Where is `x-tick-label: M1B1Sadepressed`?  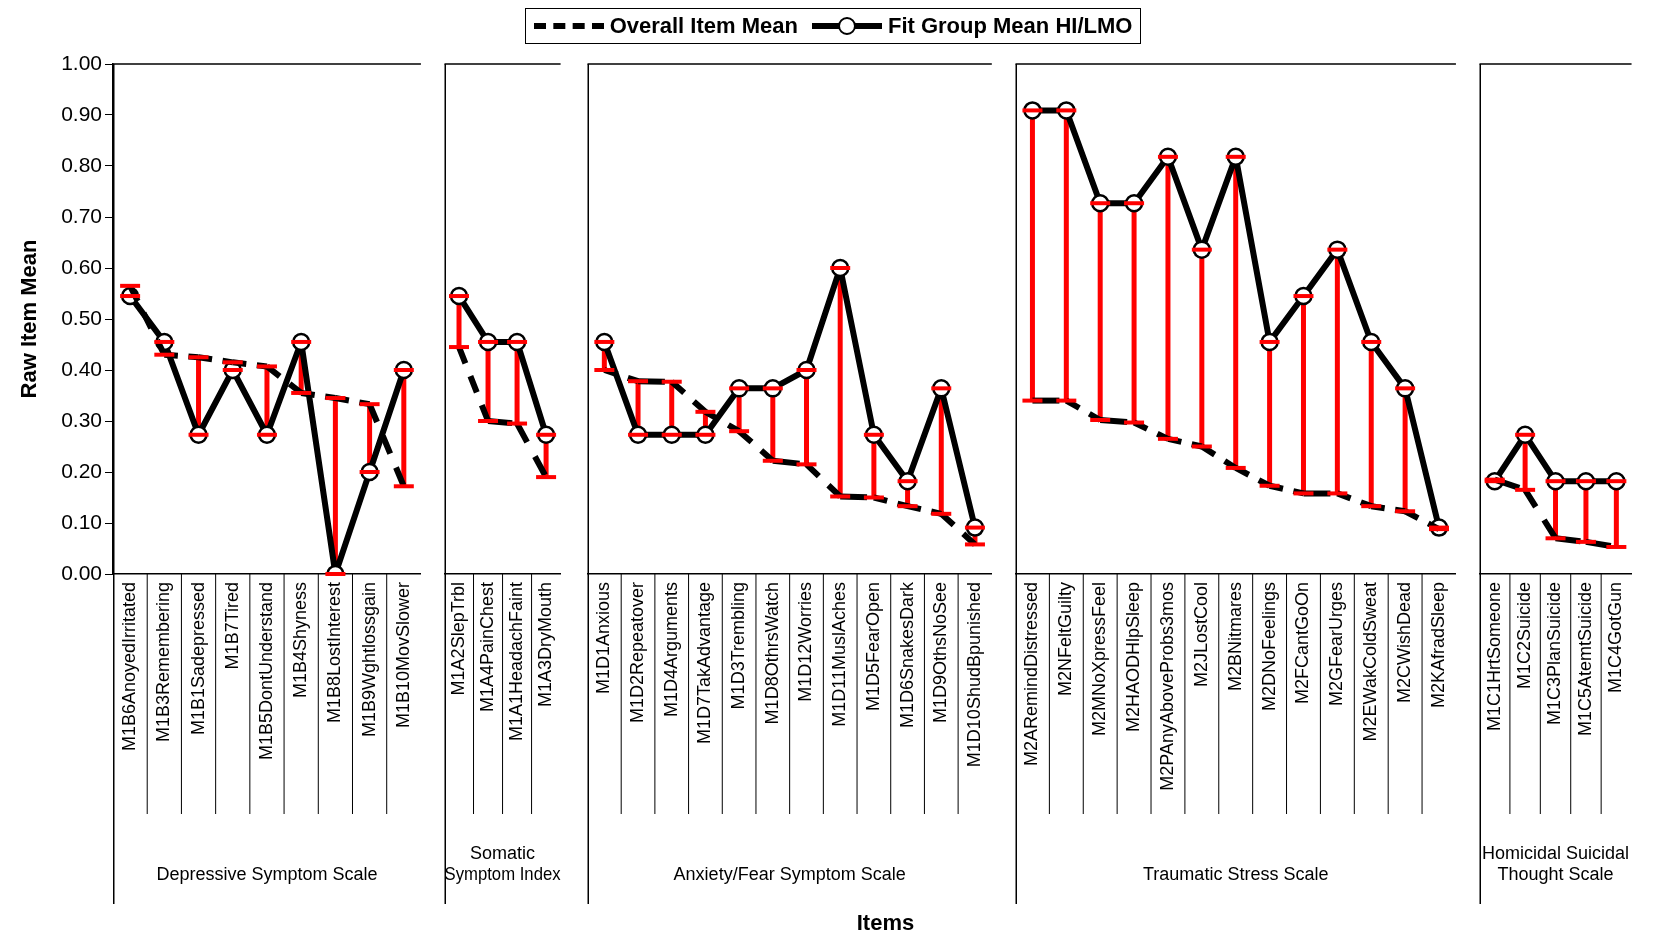 x-tick-label: M1B1Sadepressed is located at coordinates (197, 659).